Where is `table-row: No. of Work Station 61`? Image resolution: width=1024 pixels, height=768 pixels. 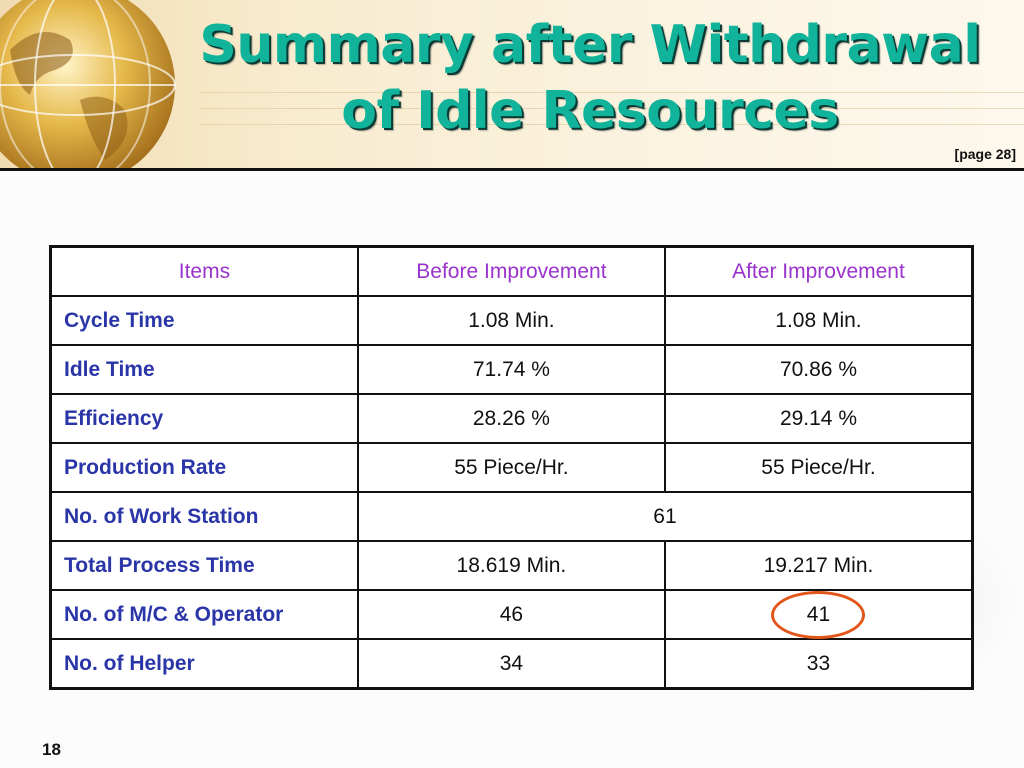 table-row: No. of Work Station 61 is located at coordinates (511, 516).